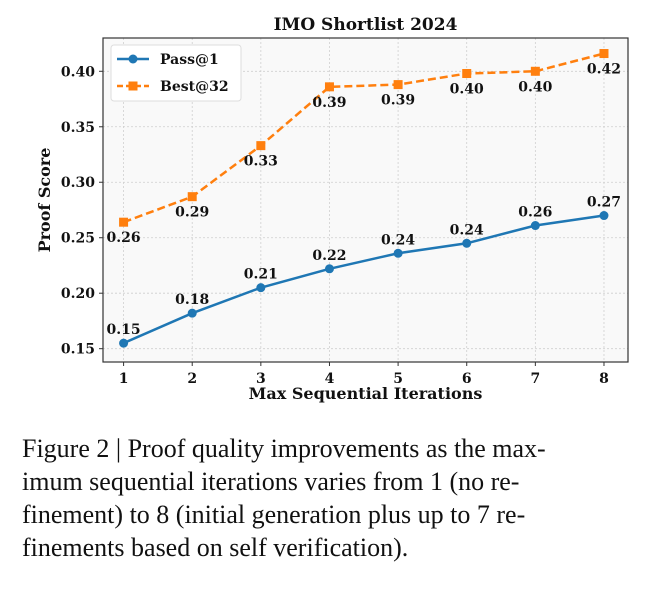 The width and height of the screenshot is (668, 590). I want to click on y-tick-label: 0.30, so click(78, 183).